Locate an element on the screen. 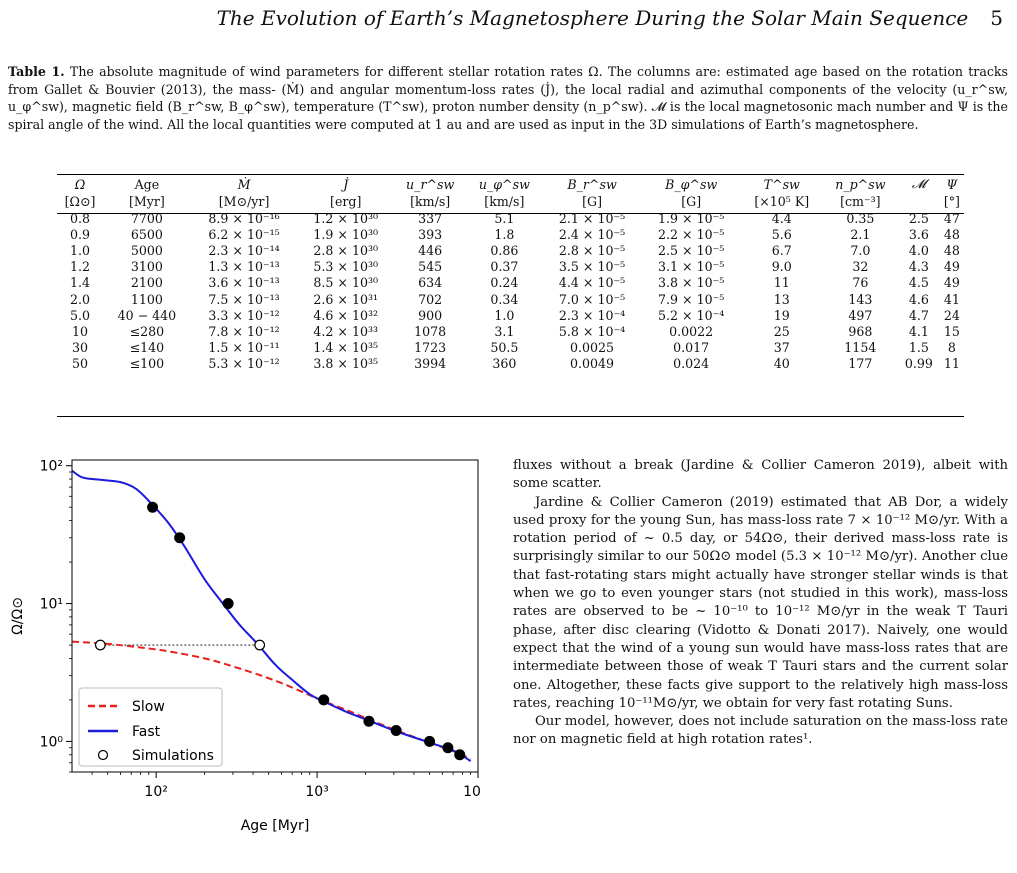 Image resolution: width=1017 pixels, height=873 pixels. col-unit: [Myr] is located at coordinates (146, 201).